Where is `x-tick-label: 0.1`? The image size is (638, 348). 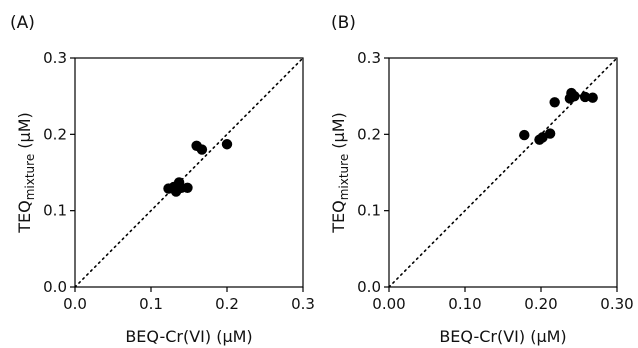
x-tick-label: 0.1 is located at coordinates (151, 304).